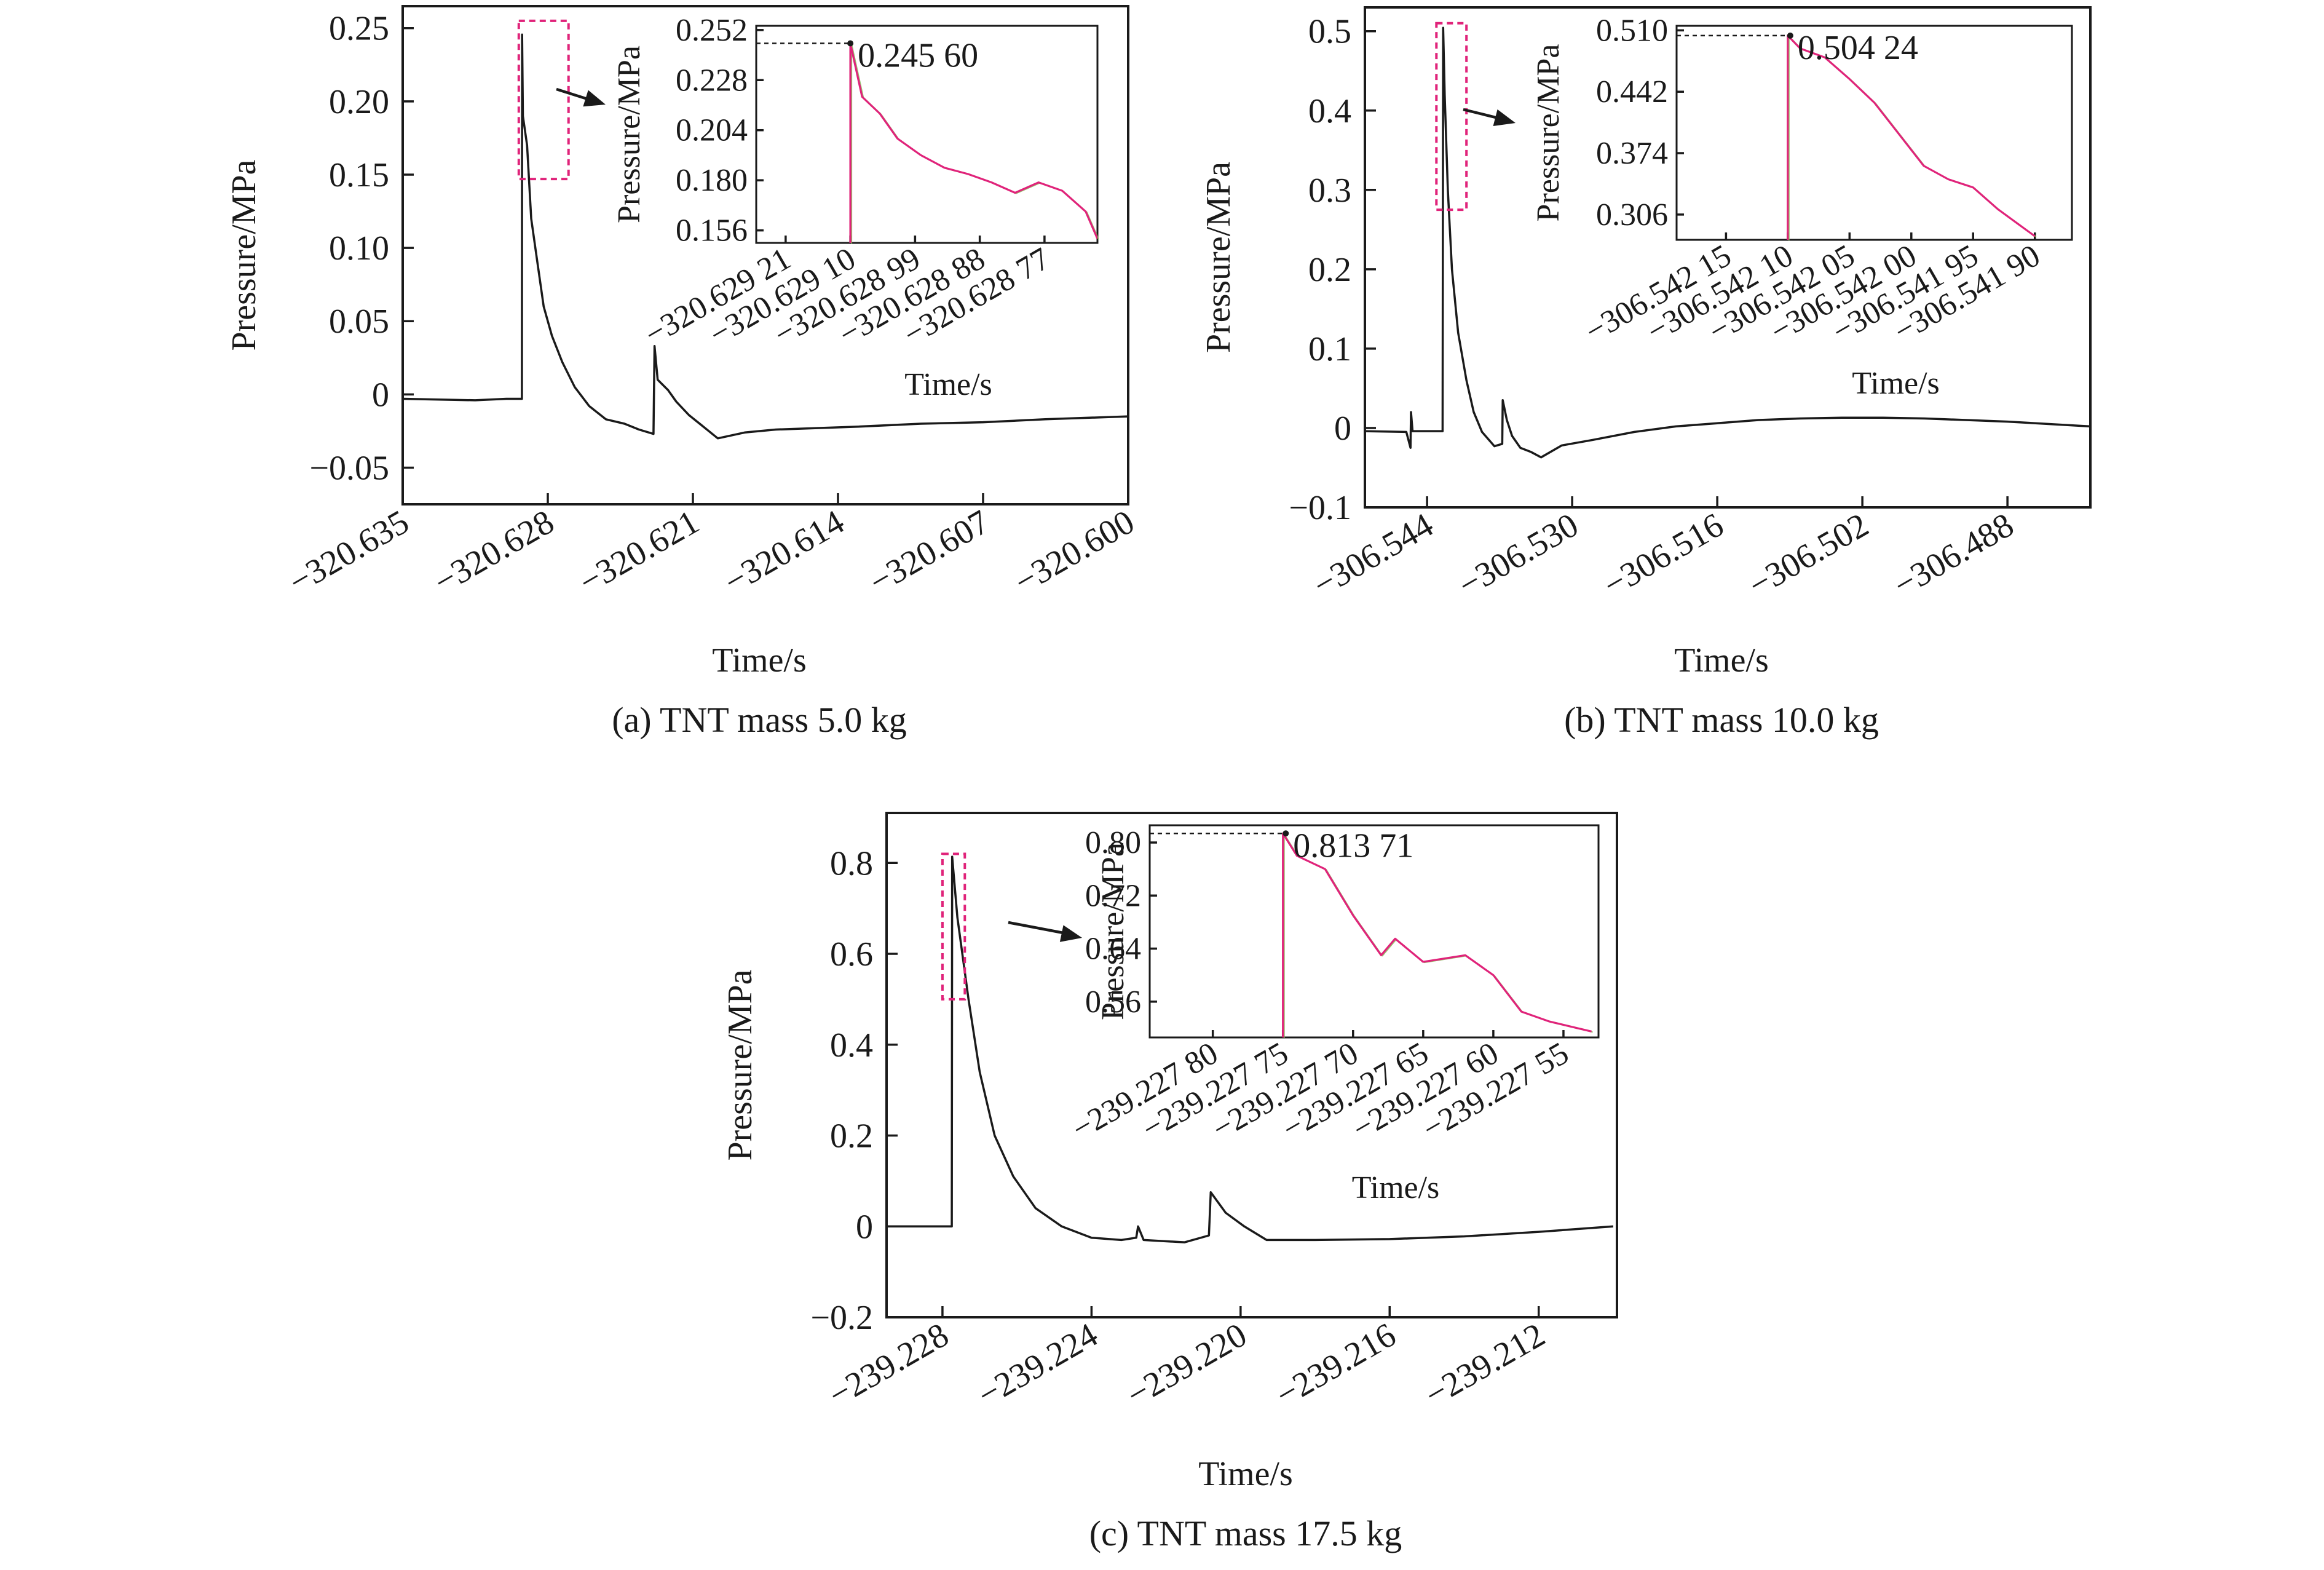  I want to click on inset-y-tick-label: 0.56, so click(1113, 1002).